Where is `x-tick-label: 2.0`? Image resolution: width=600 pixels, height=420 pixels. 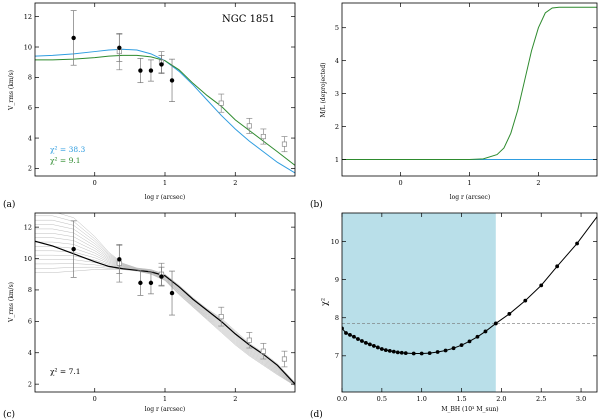 x-tick-label: 2.0 is located at coordinates (501, 399).